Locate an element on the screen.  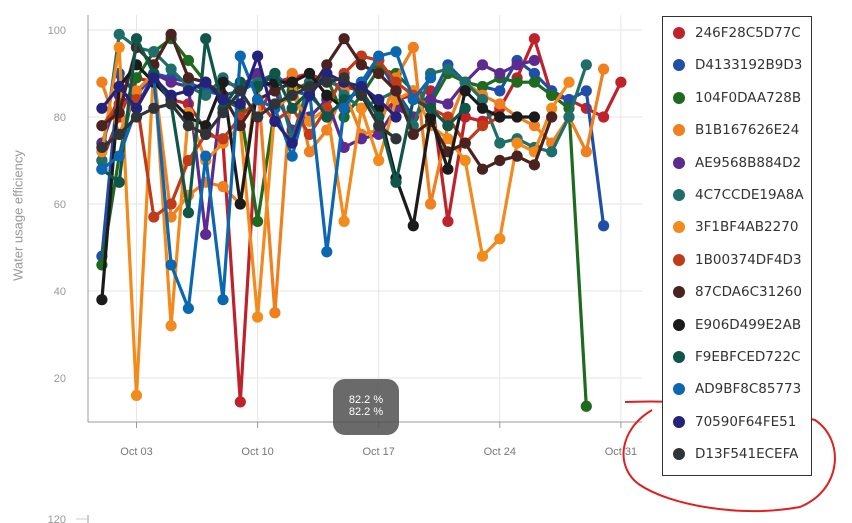
legend-item: 104F0DAA728B is located at coordinates (737, 98).